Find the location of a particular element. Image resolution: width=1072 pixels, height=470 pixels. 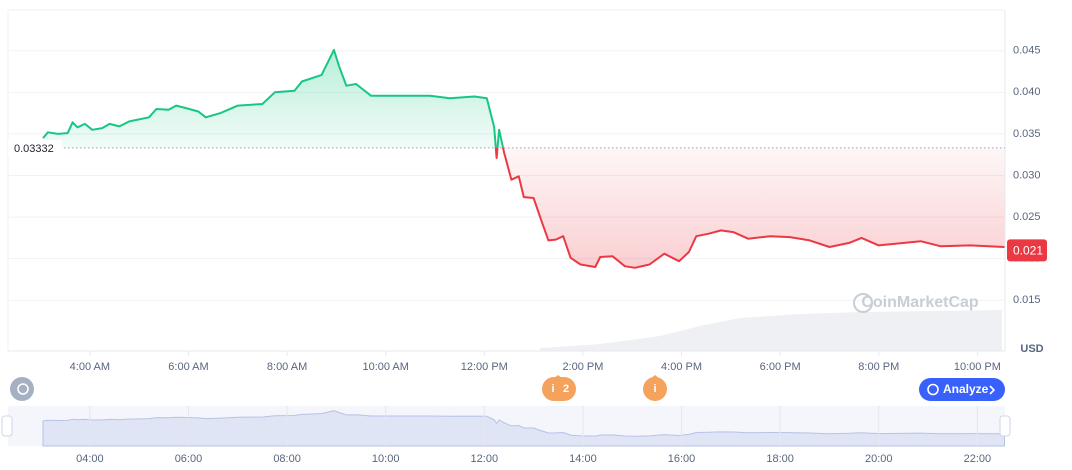

x-tick-label: 6:00 AM is located at coordinates (188, 367).